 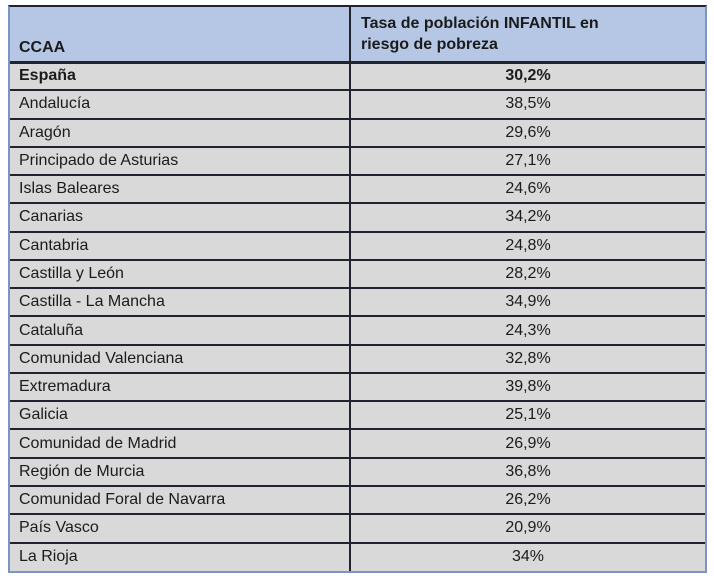 What do you see at coordinates (180, 133) in the screenshot?
I see `region-cell: Aragón` at bounding box center [180, 133].